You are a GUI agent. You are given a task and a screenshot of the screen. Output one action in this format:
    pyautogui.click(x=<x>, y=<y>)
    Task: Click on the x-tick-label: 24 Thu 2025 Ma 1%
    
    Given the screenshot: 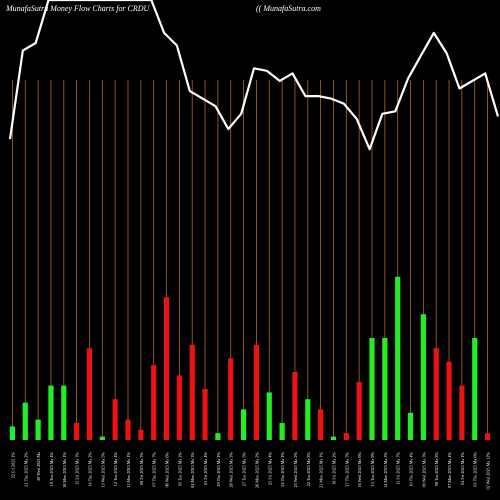 What is the action you would take?
    pyautogui.click(x=282, y=468)
    